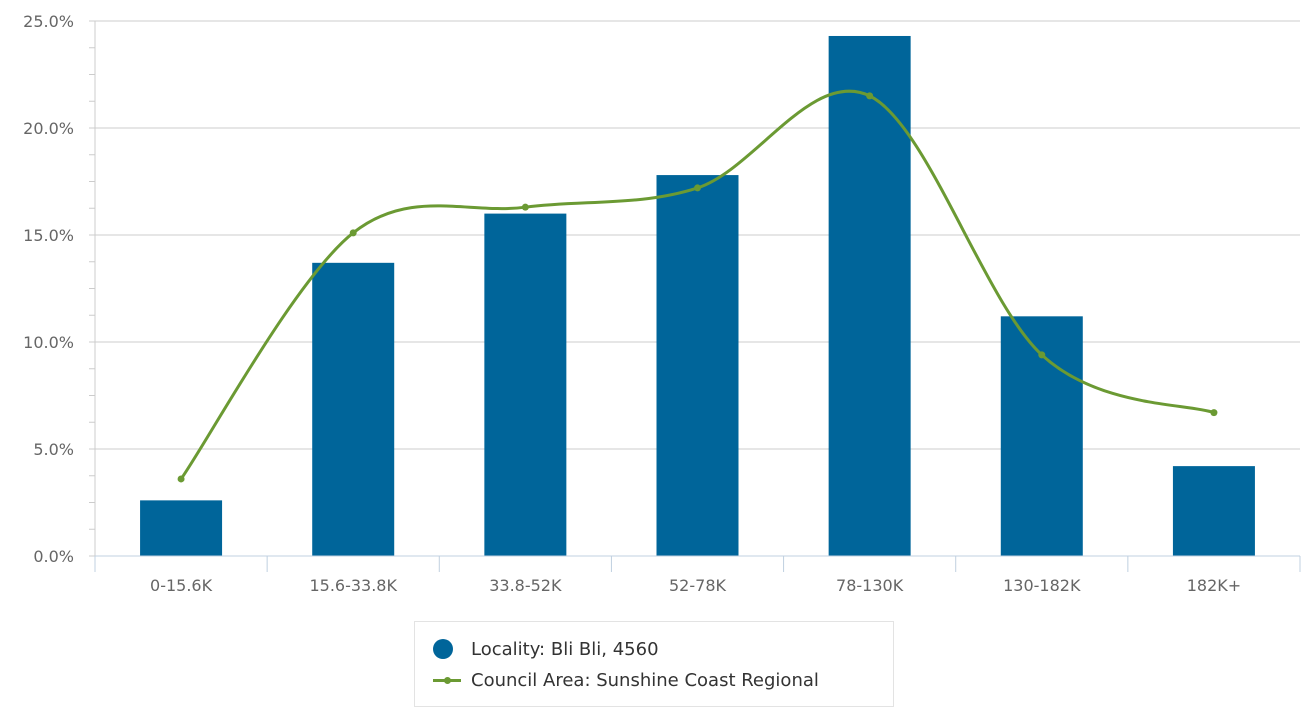  I want to click on x-tick-label: 52-78K, so click(697, 585).